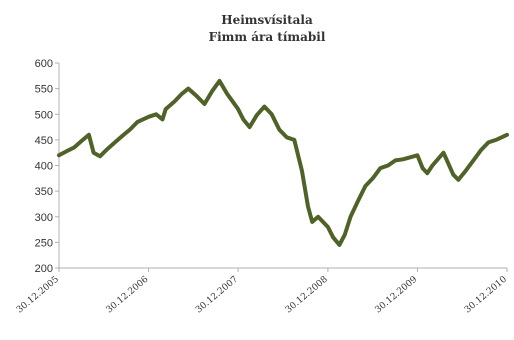 This screenshot has height=340, width=514. I want to click on chart-title: Heimsvísitala, so click(267, 20).